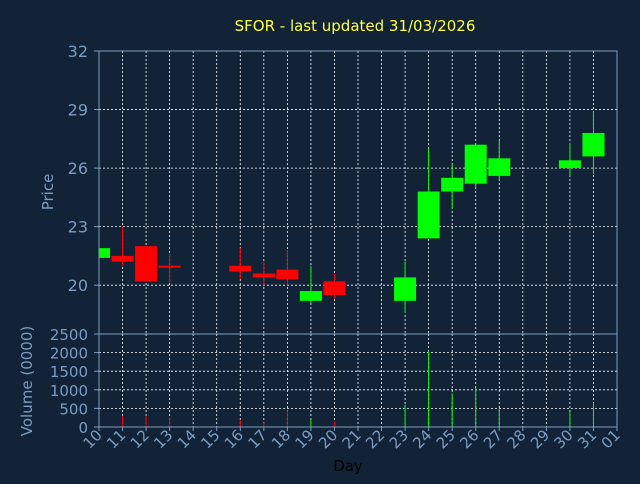 Image resolution: width=640 pixels, height=484 pixels. I want to click on volume-tick-label: 2500, so click(69, 335).